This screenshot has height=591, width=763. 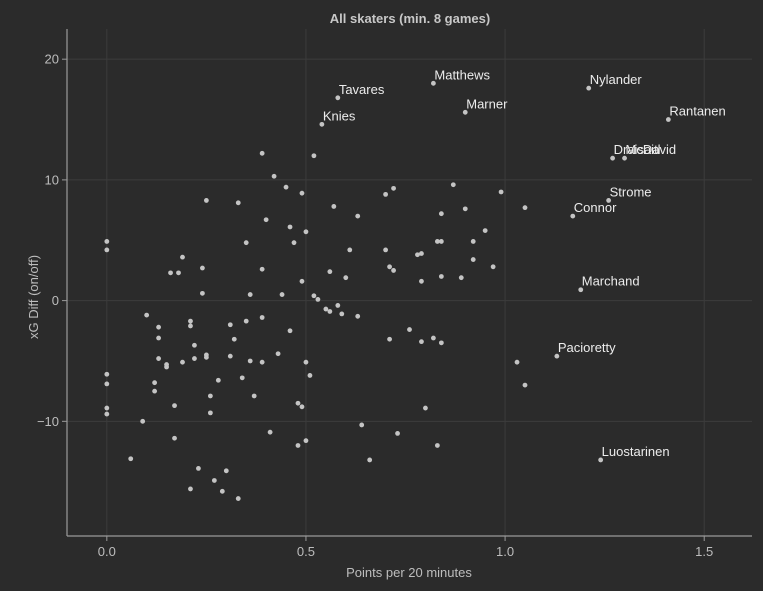 What do you see at coordinates (339, 115) in the screenshot?
I see `point-label: Knies` at bounding box center [339, 115].